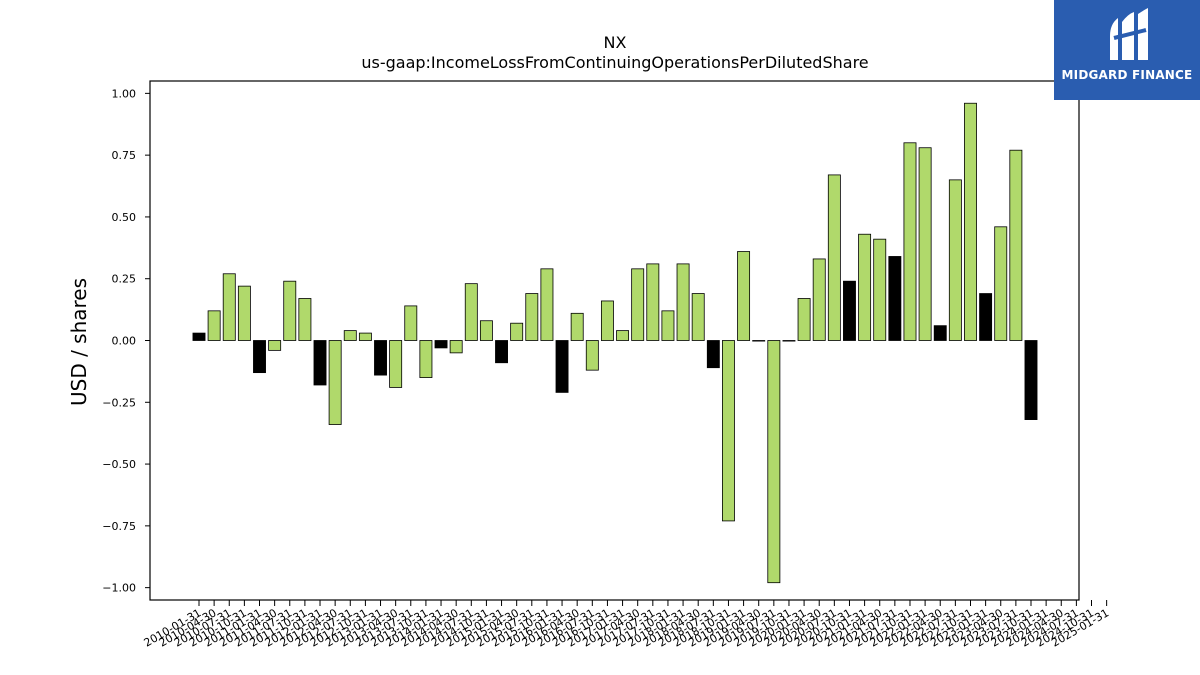 Image resolution: width=1200 pixels, height=675 pixels. I want to click on y-tick-label: 0.50, so click(124, 217).